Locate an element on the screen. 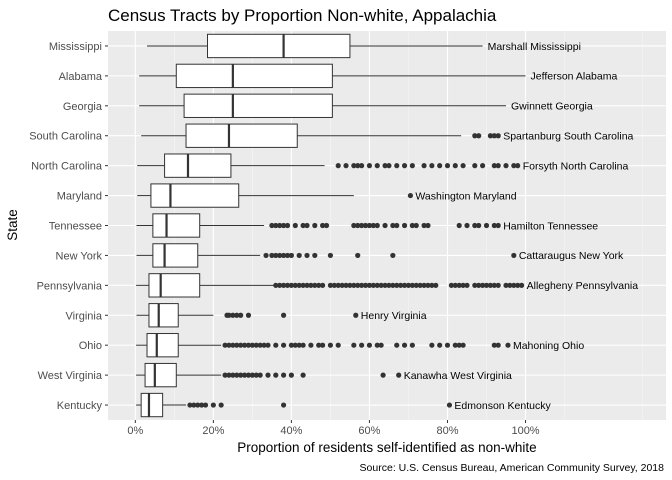 Image resolution: width=672 pixels, height=480 pixels. box-group: Allegheny Pennsylvania is located at coordinates (387, 285).